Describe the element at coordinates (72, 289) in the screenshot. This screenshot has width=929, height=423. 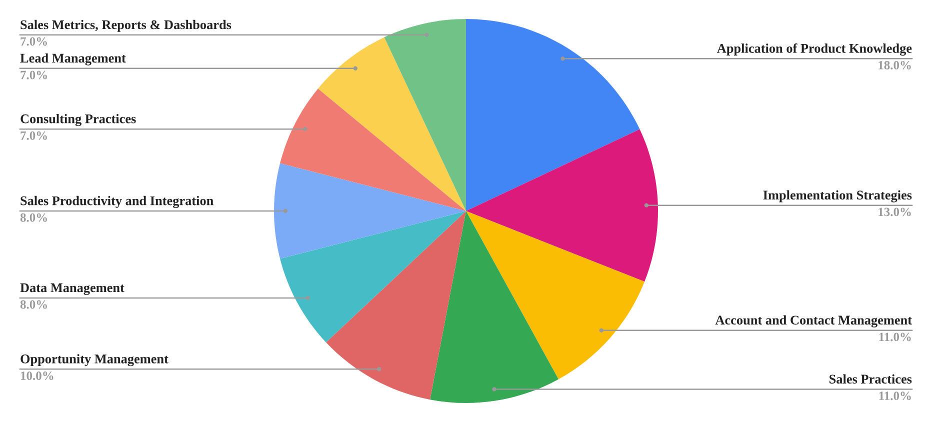
I see `slice-label: Data Management` at that location.